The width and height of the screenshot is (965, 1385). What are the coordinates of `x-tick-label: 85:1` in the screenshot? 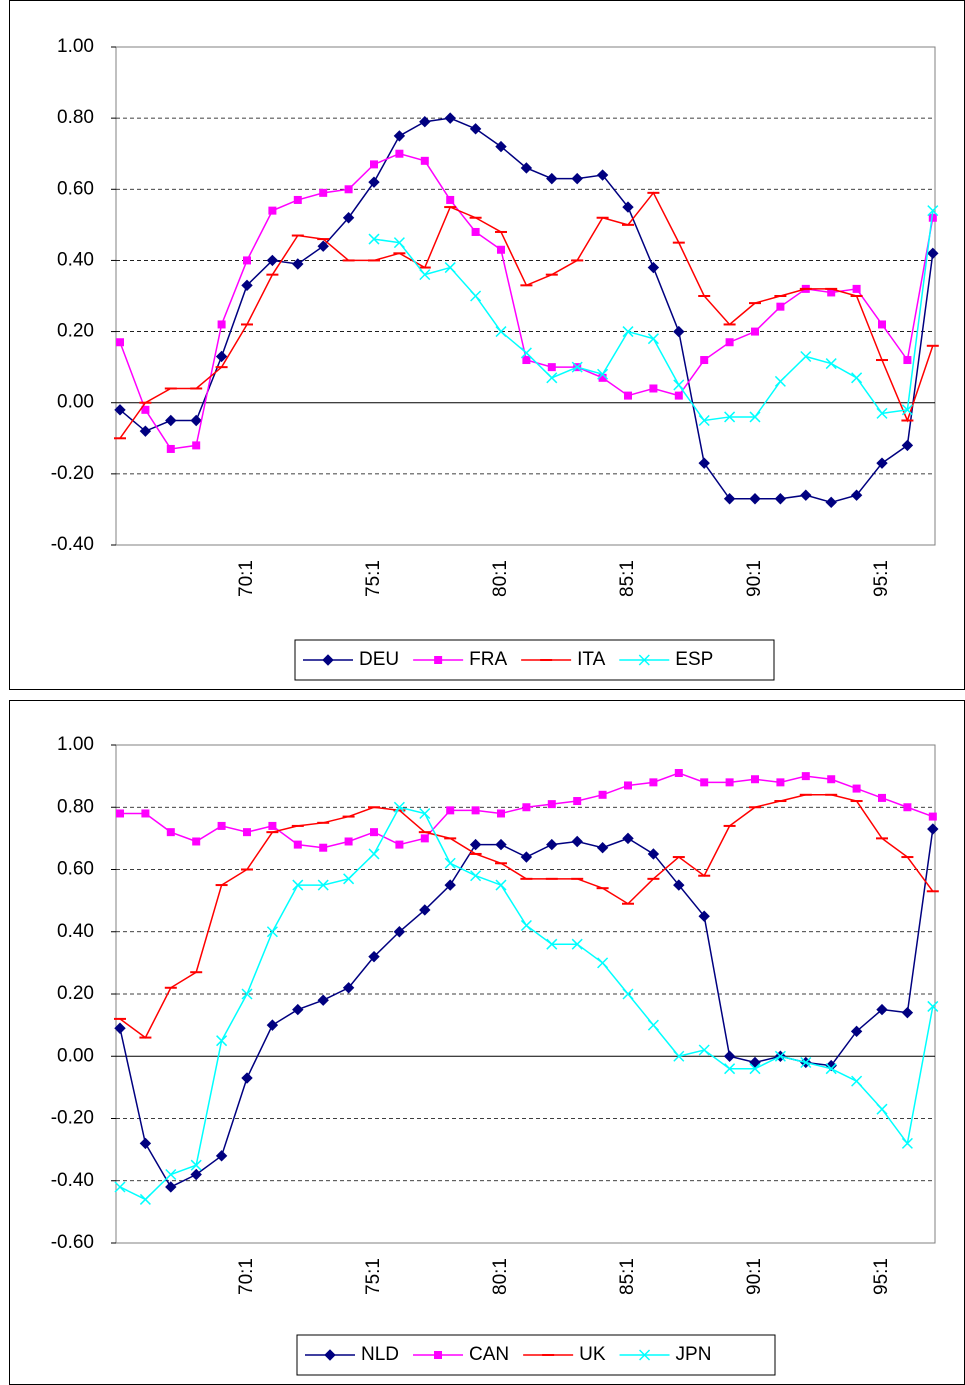 It's located at (627, 578).